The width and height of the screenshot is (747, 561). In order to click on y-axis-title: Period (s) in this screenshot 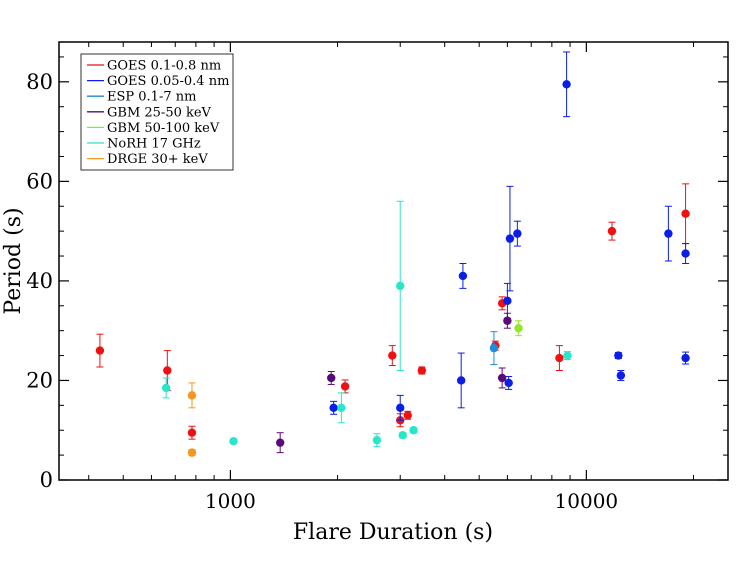, I will do `click(13, 260)`.